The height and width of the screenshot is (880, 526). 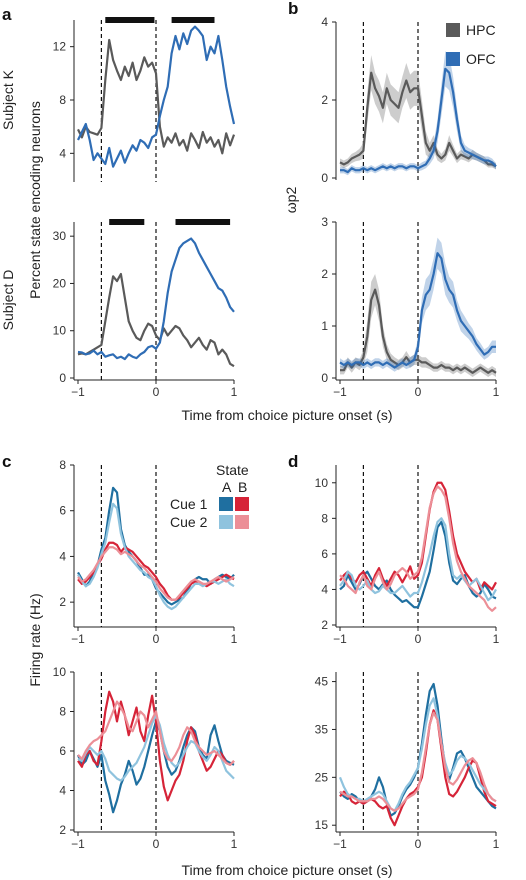 I want to click on legend-c-row-cue1: Cue 1, so click(x=189, y=504).